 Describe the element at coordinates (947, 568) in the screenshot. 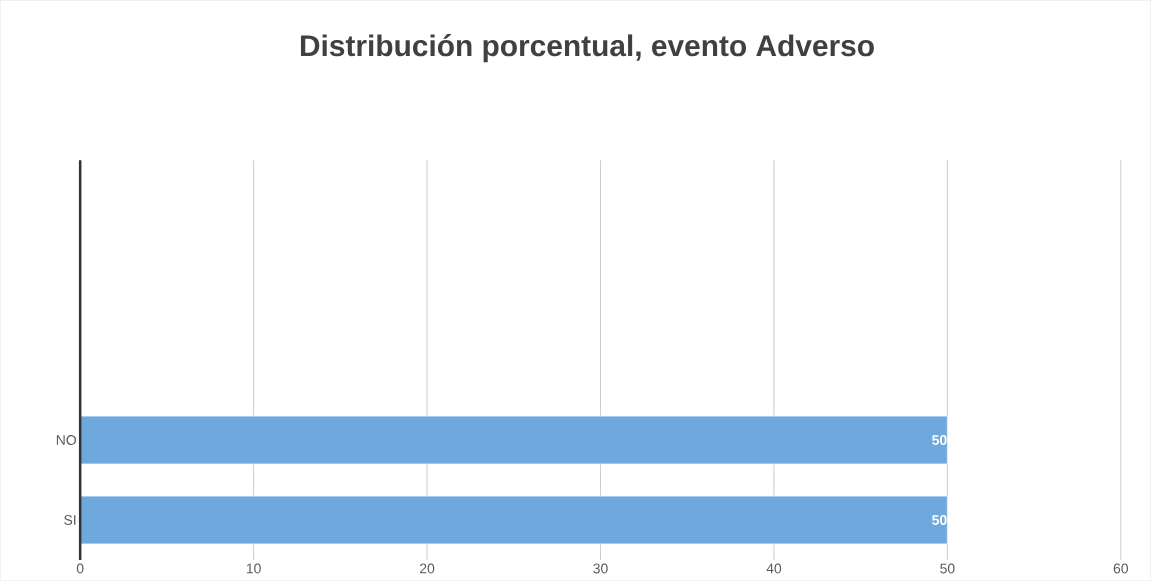

I see `x-tick-label: 50` at that location.